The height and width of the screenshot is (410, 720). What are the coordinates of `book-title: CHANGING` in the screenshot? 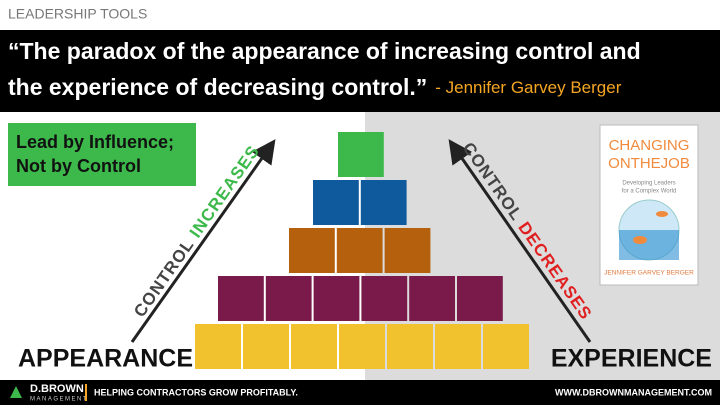 It's located at (649, 145).